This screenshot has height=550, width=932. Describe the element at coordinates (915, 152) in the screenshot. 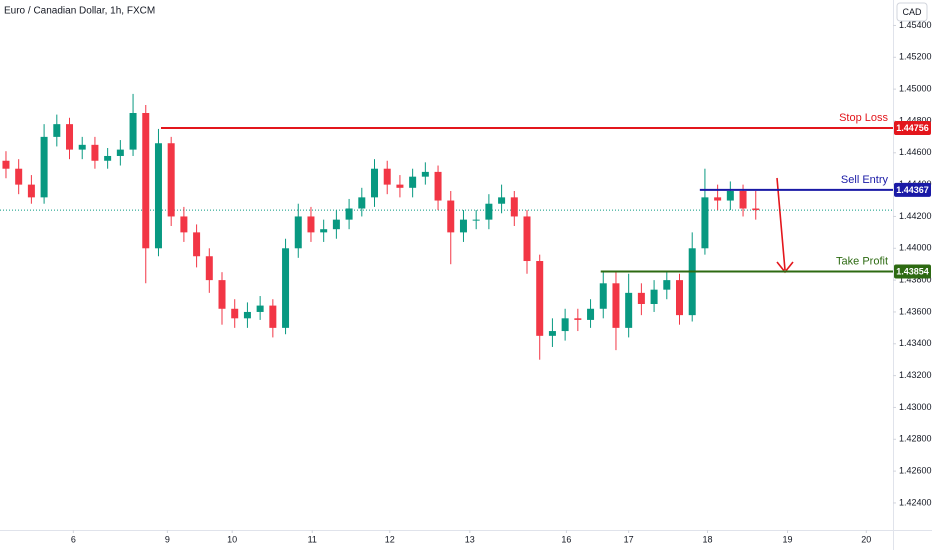

I see `y-tick-label: 1.44600` at that location.